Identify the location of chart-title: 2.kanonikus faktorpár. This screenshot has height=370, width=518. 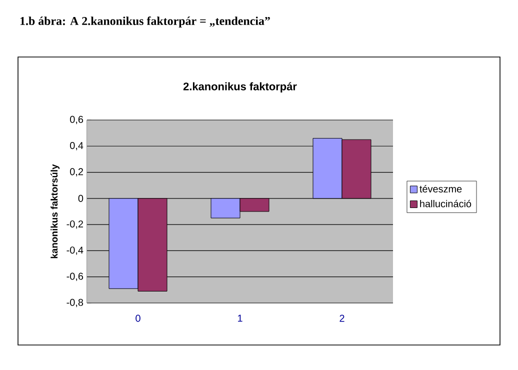
(240, 87).